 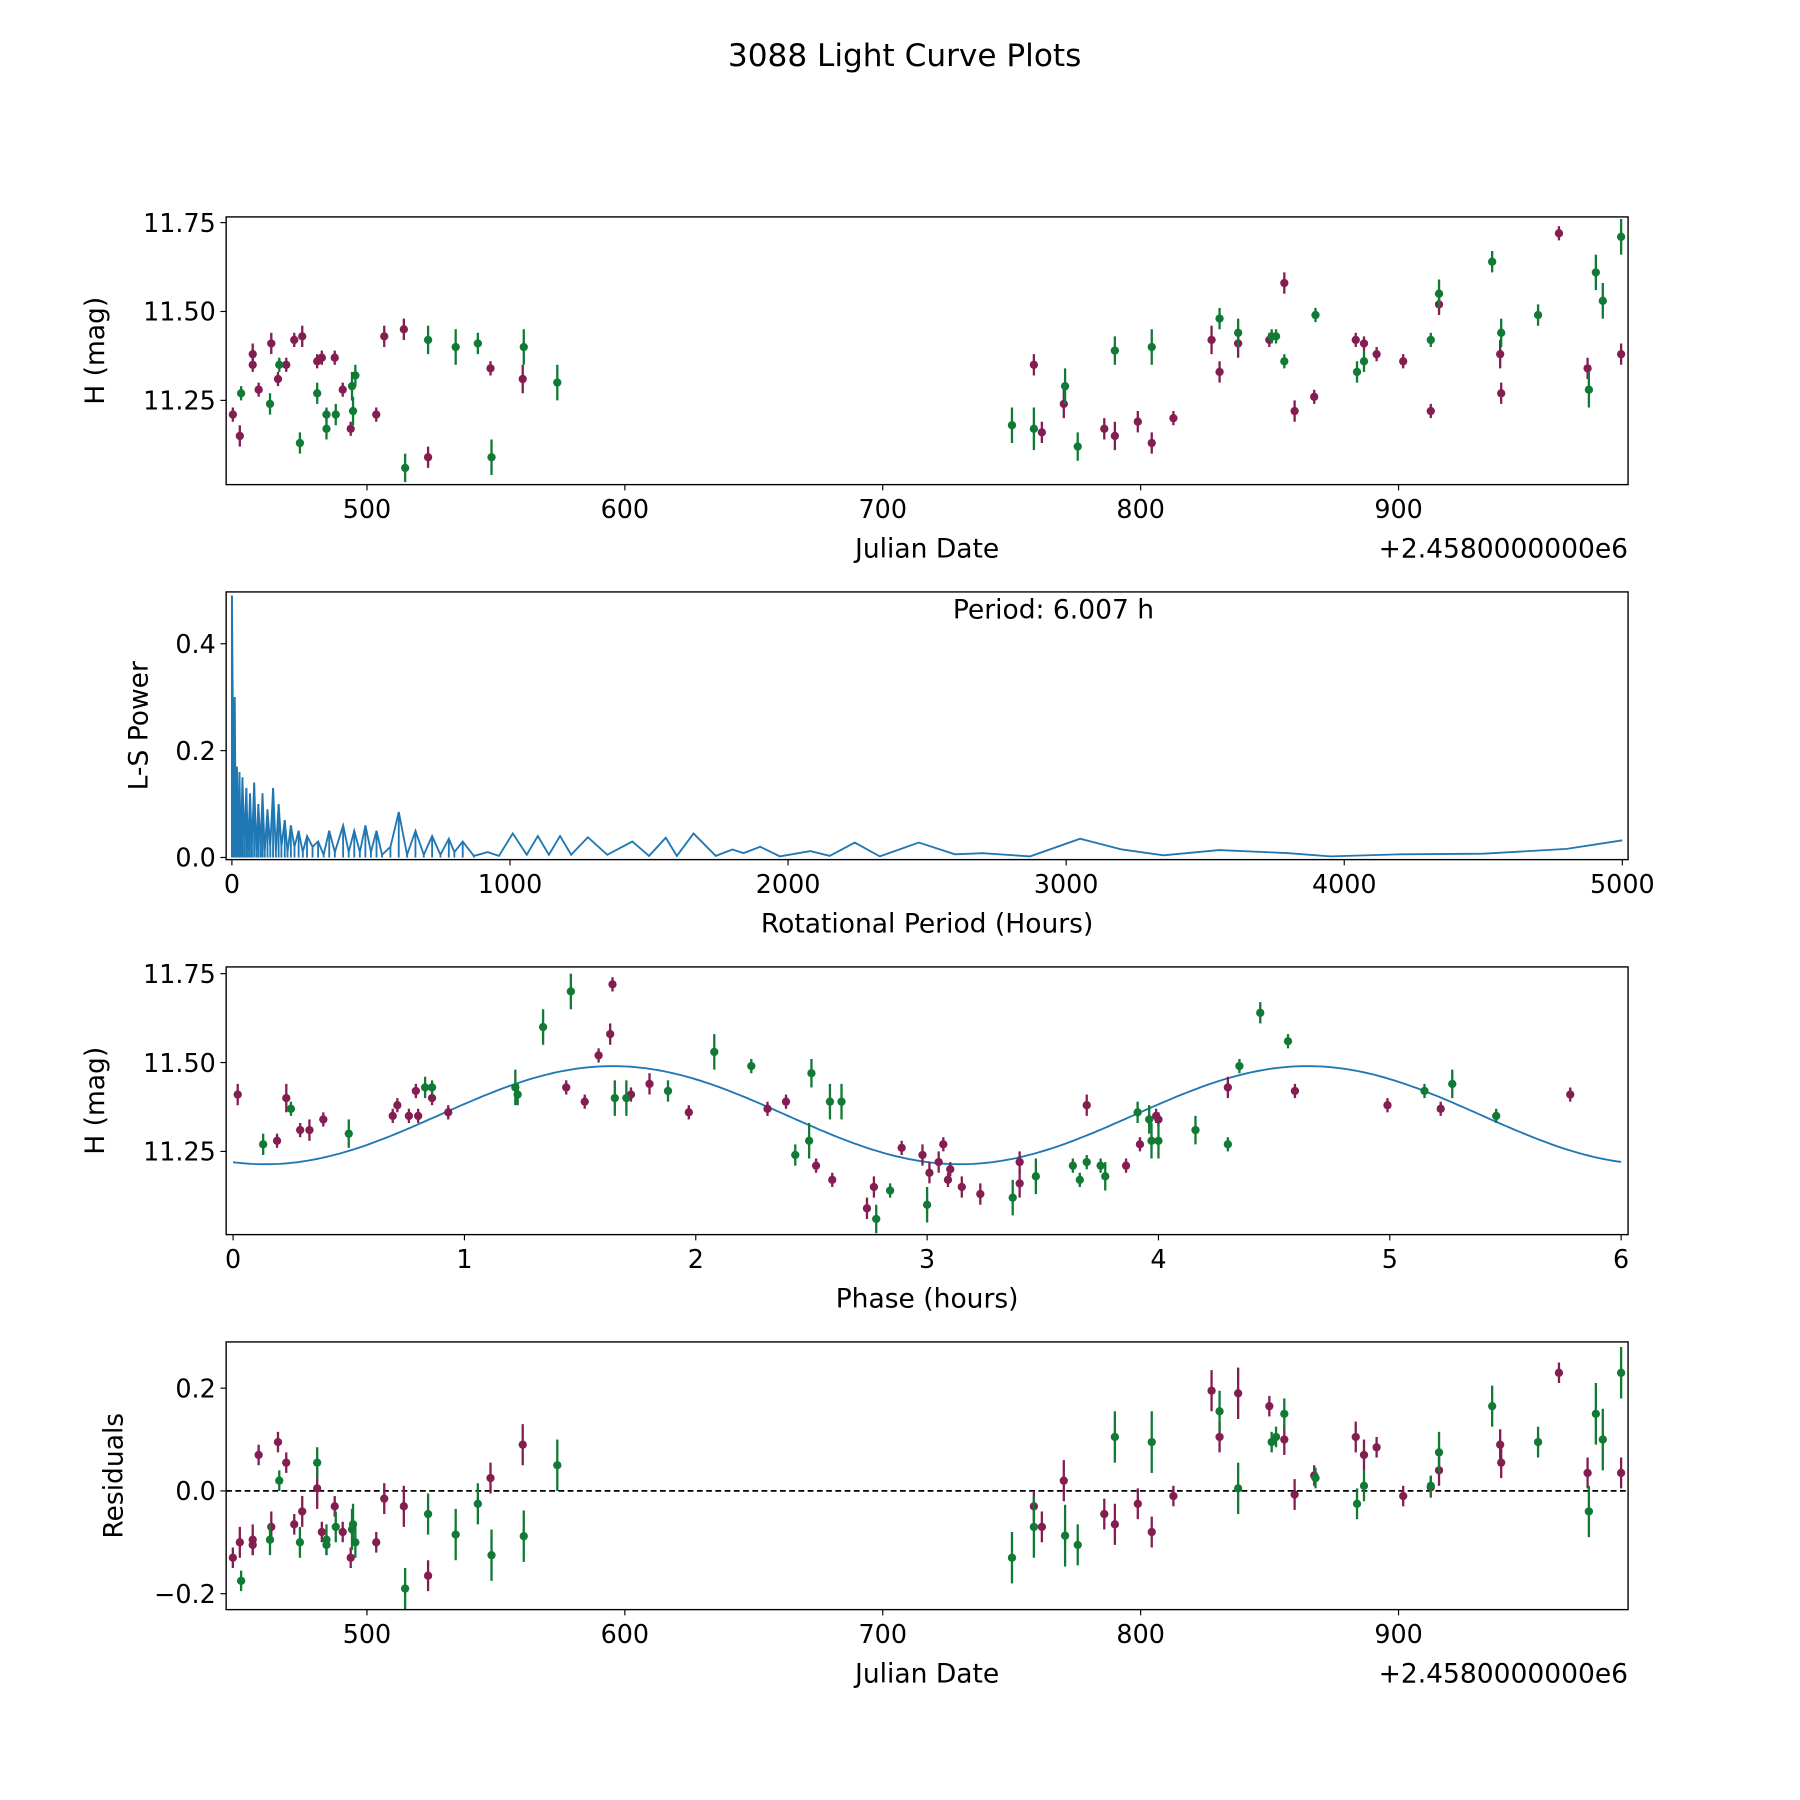 I want to click on x-tick-label: 6, so click(x=1621, y=1259).